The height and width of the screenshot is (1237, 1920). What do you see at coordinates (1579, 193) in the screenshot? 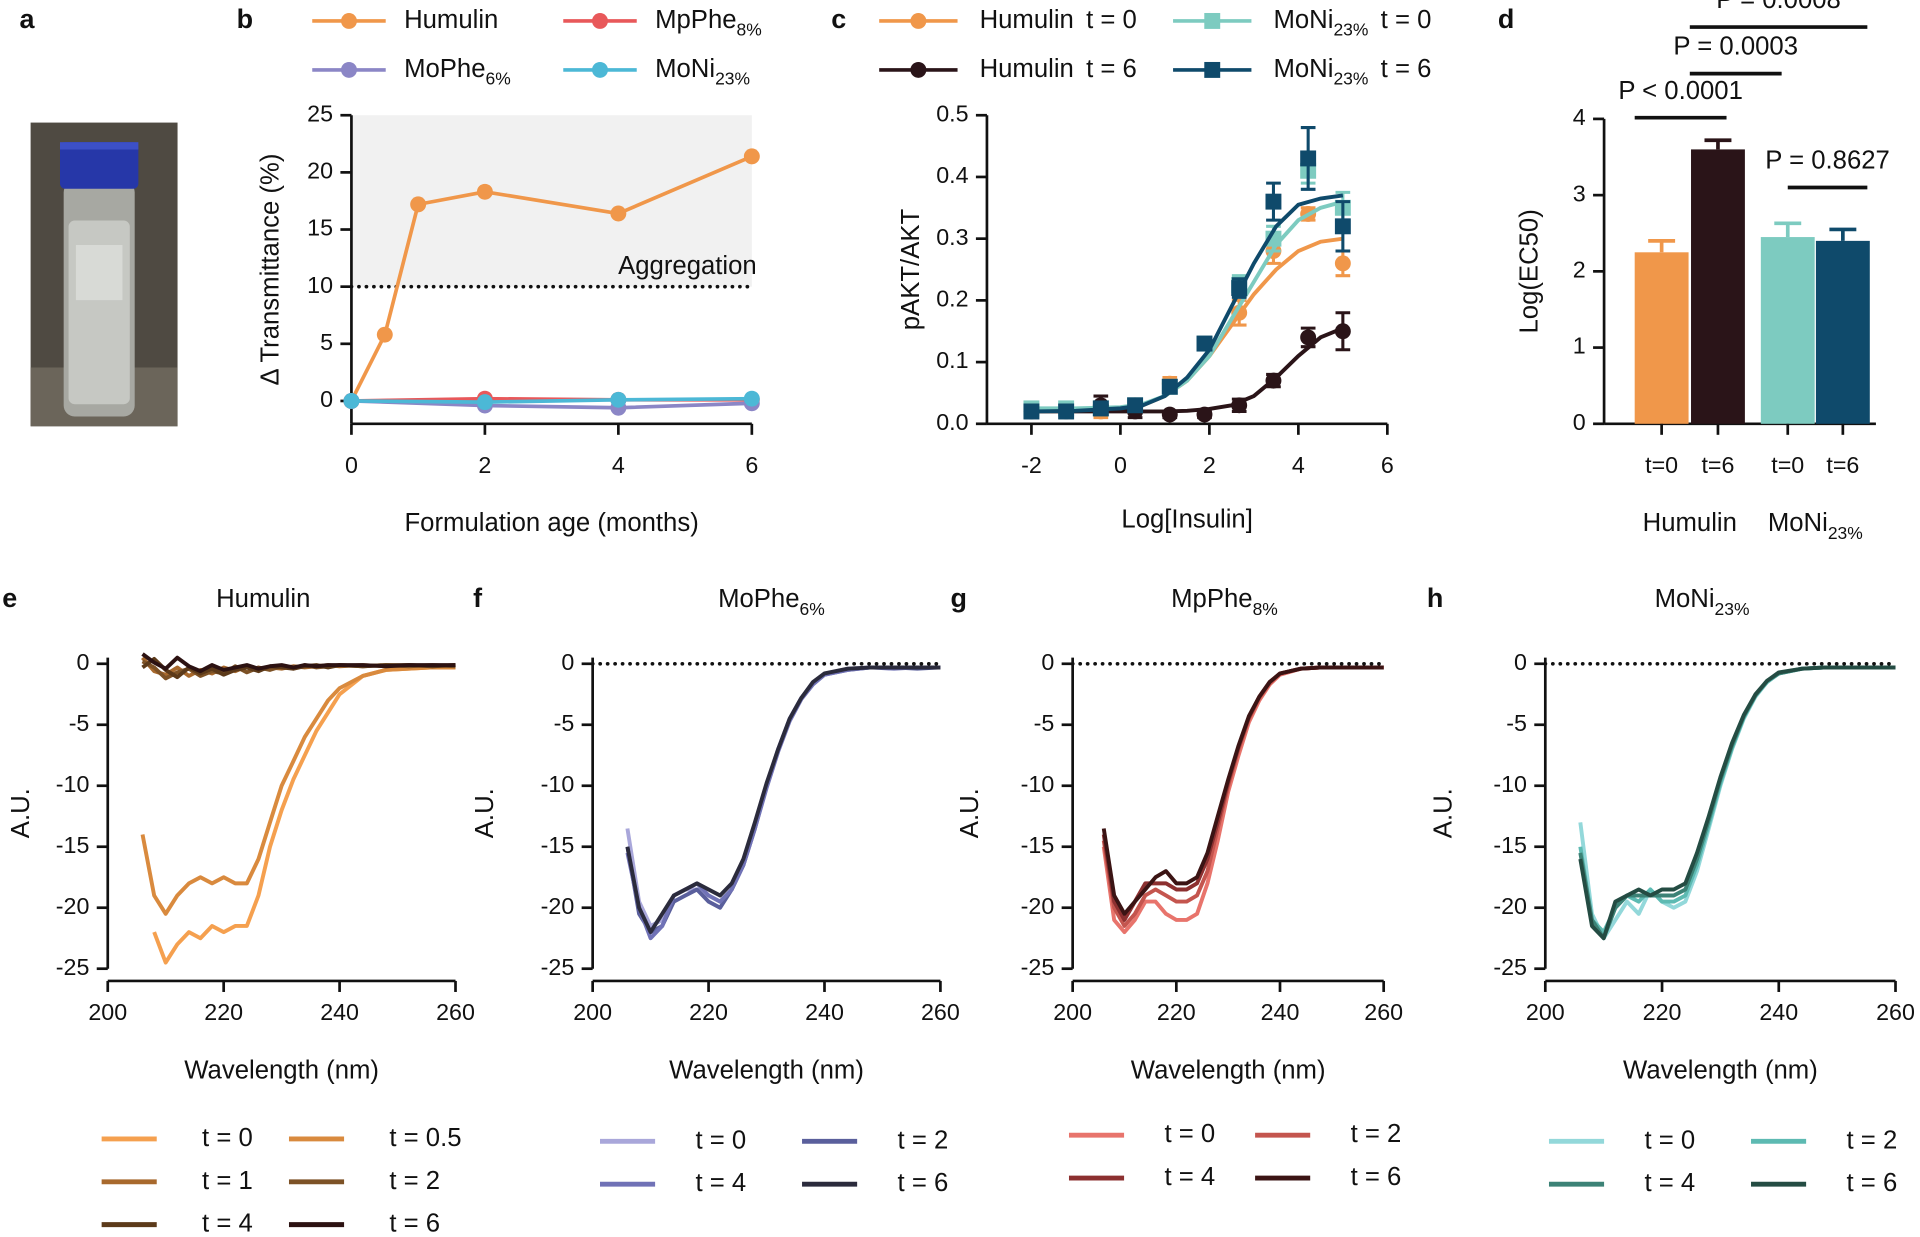
I see `y-tick-label: 3` at bounding box center [1579, 193].